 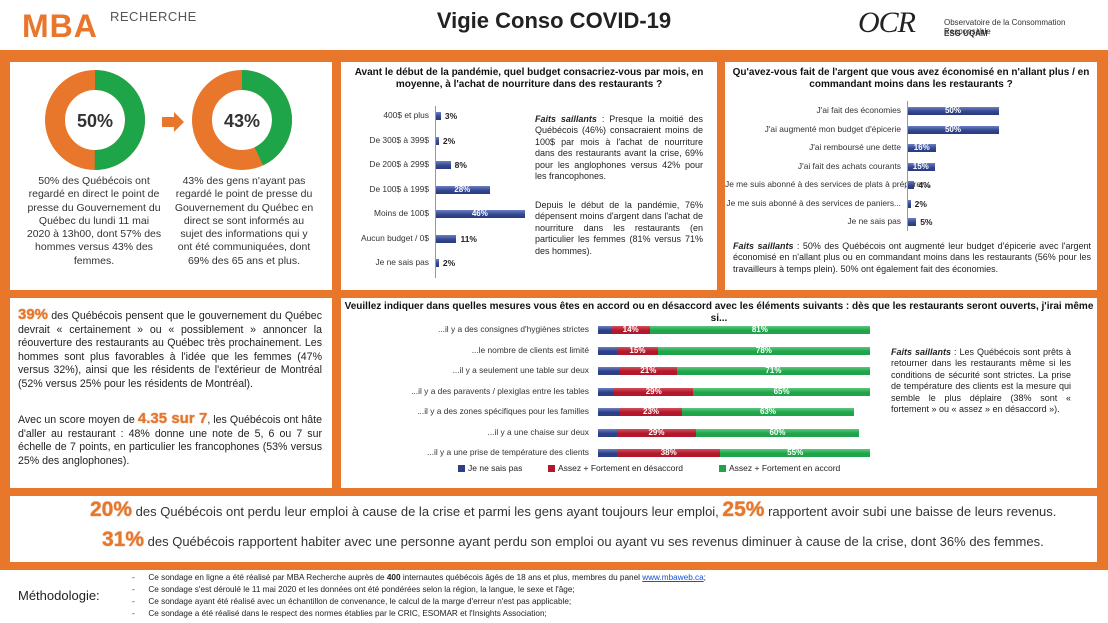 What do you see at coordinates (538, 431) in the screenshot?
I see `category-label: ...il y a une chaise sur deux` at bounding box center [538, 431].